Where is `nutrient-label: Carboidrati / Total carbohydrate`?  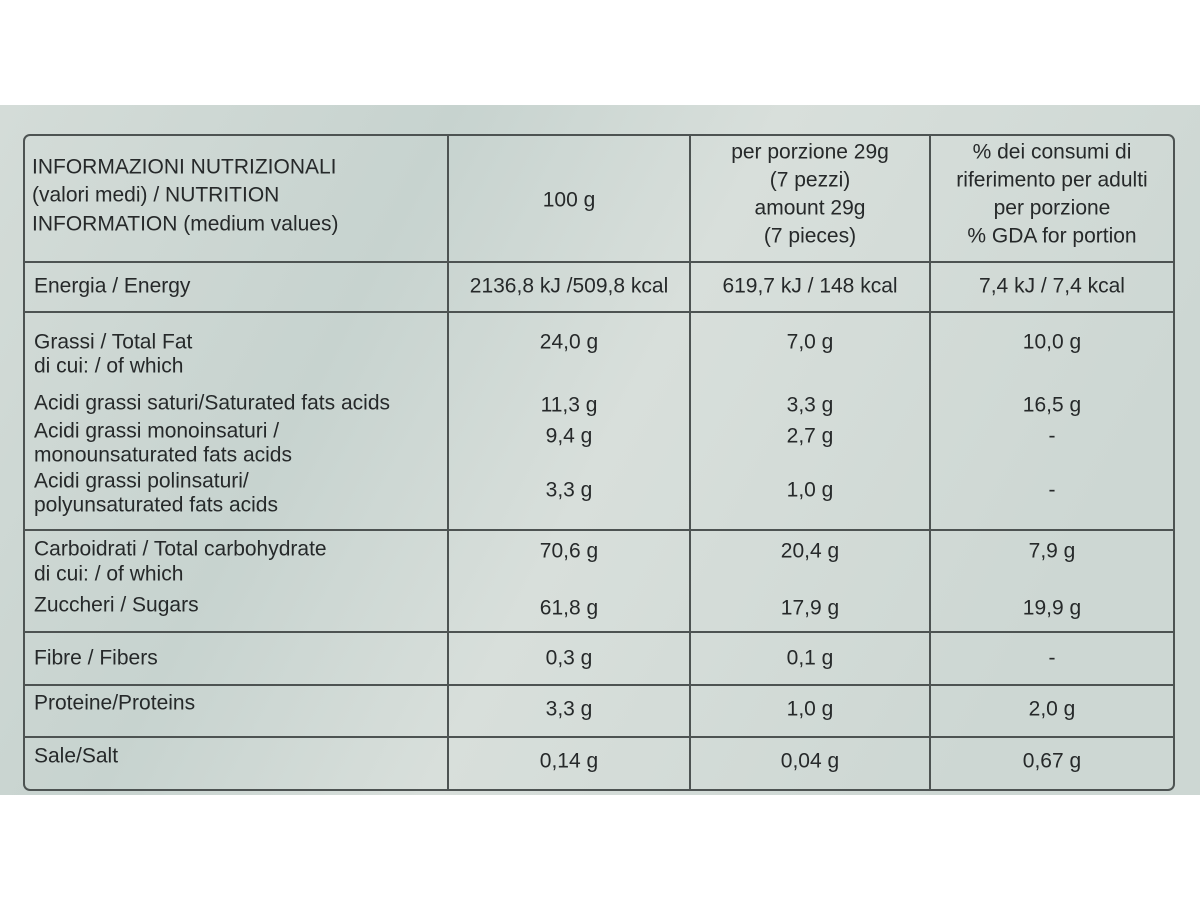
nutrient-label: Carboidrati / Total carbohydrate is located at coordinates (180, 549).